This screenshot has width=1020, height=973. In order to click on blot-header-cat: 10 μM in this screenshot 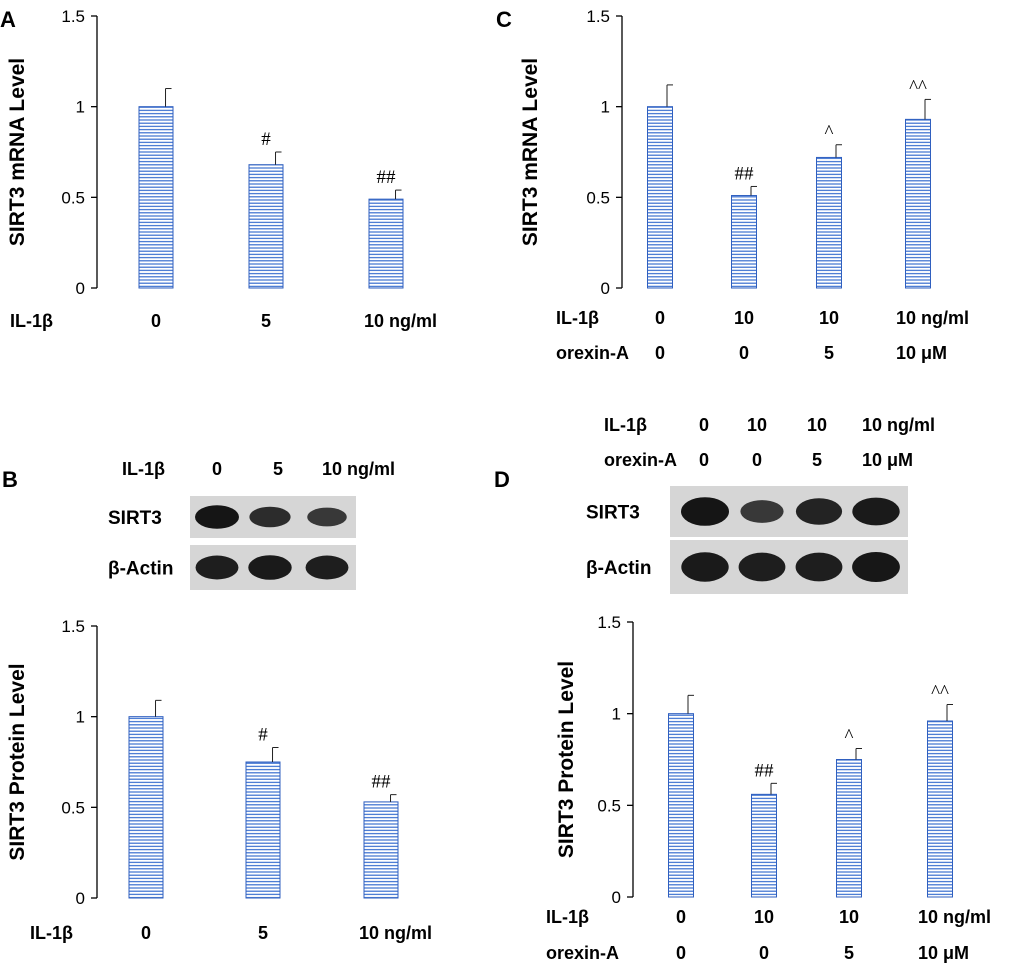, I will do `click(887, 460)`.